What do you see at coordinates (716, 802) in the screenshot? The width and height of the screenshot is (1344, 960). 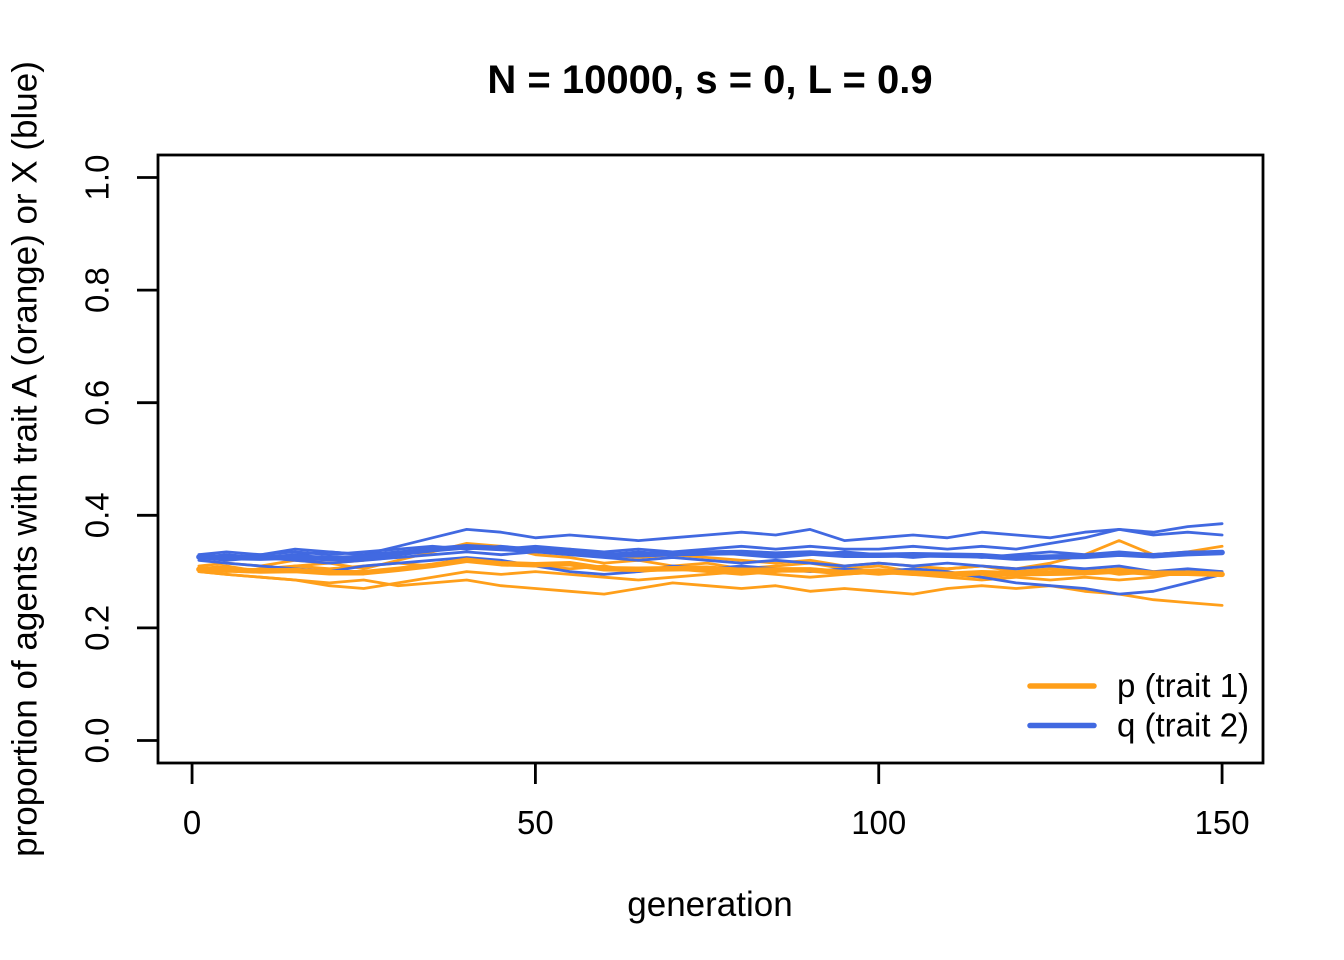 I see `x-axis-ticks: 0 50 100 150` at bounding box center [716, 802].